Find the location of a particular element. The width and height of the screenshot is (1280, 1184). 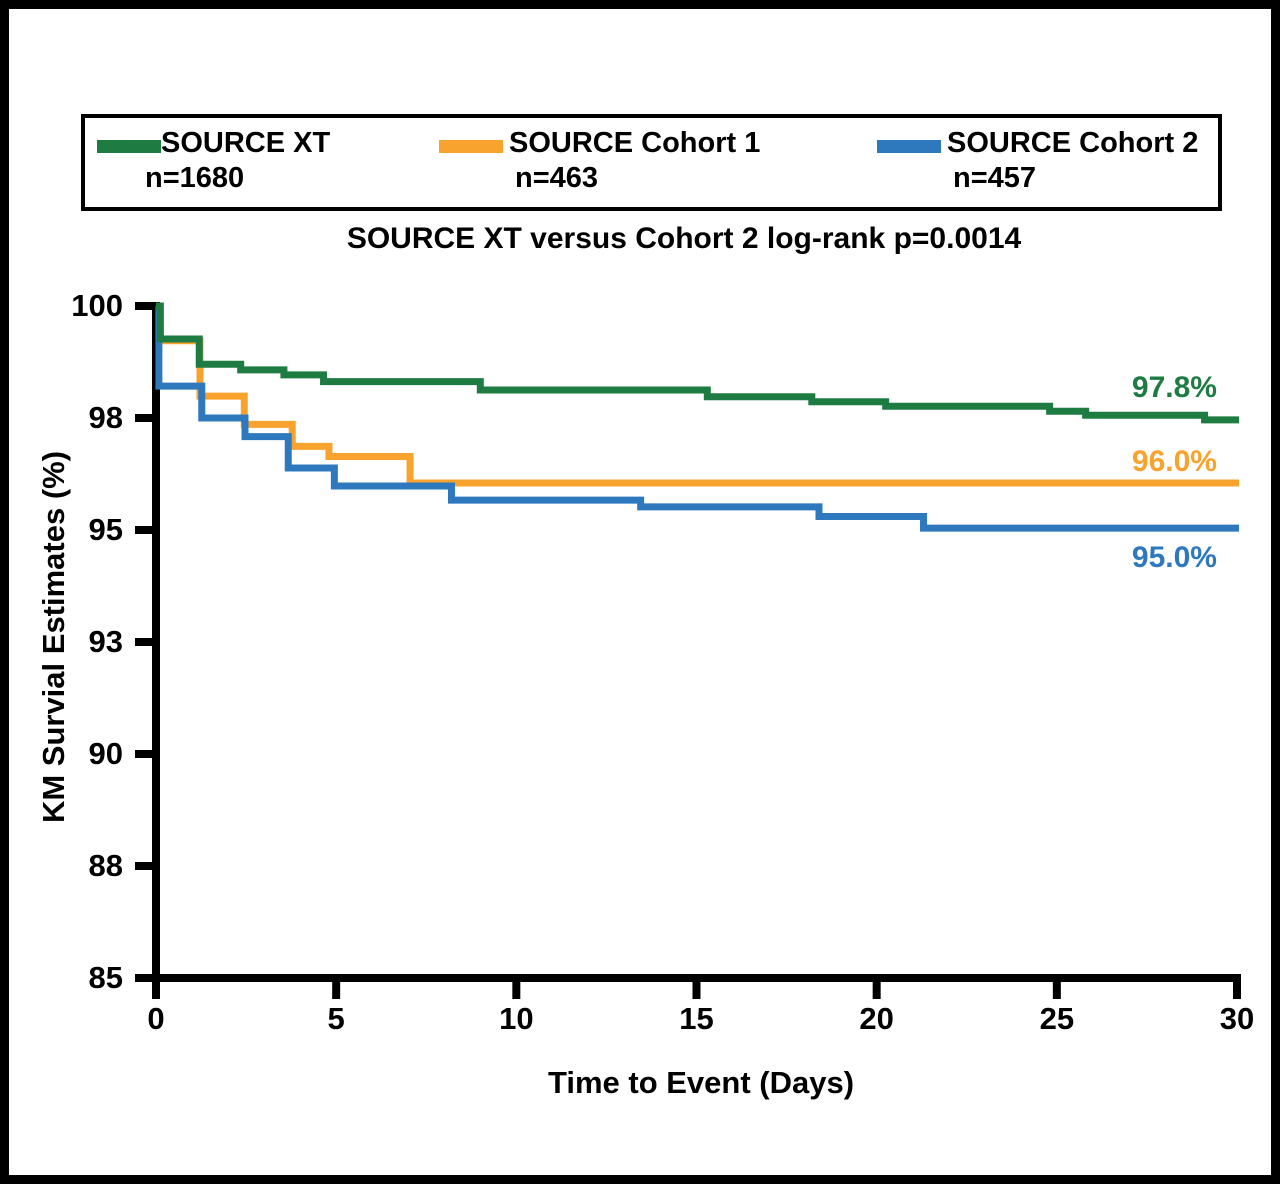

legend-n-source-xt: n=1680 is located at coordinates (195, 178).